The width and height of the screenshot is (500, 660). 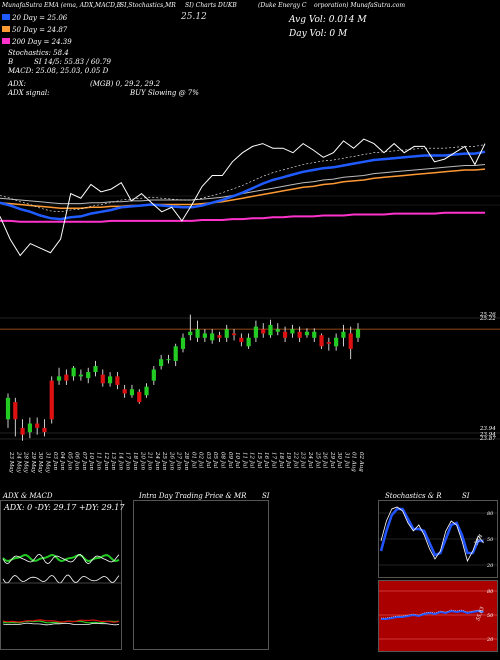 I want to click on bollinger-upper, so click(x=243, y=178).